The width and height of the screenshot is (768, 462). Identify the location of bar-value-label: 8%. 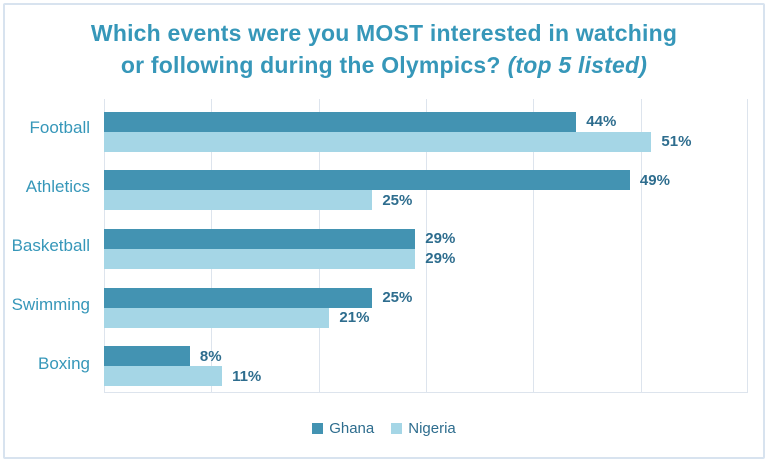
(210, 356).